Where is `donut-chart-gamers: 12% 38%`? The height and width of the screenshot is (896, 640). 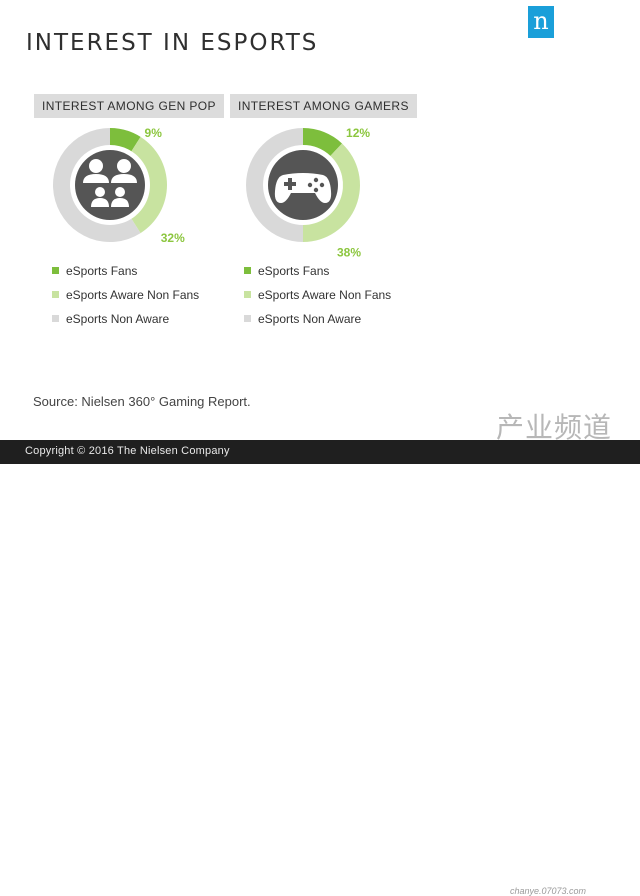
donut-chart-gamers: 12% 38% is located at coordinates (308, 193).